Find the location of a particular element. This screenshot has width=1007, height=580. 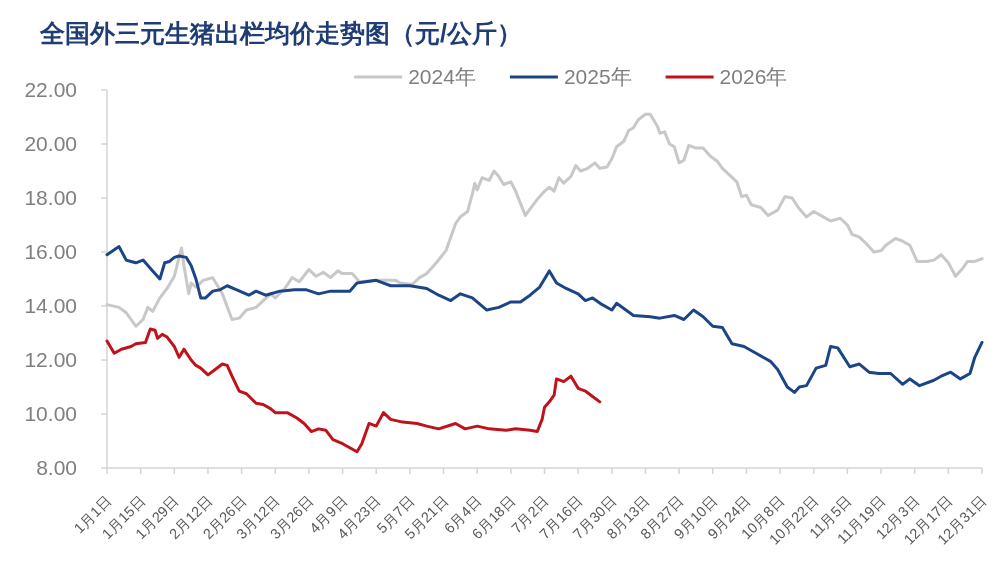

y-tick-label: 10.00 is located at coordinates (50, 414).